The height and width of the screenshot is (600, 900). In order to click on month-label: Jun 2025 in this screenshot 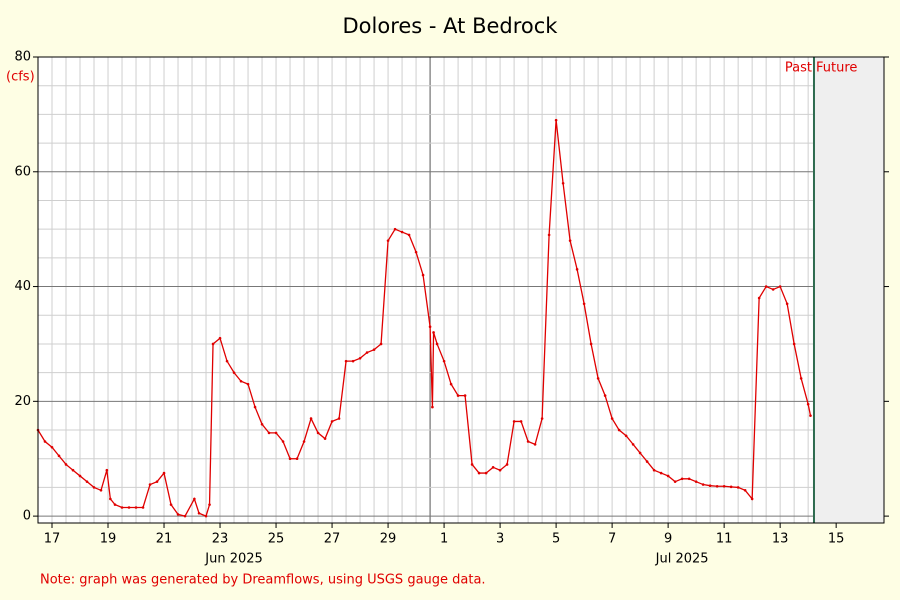, I will do `click(233, 559)`.